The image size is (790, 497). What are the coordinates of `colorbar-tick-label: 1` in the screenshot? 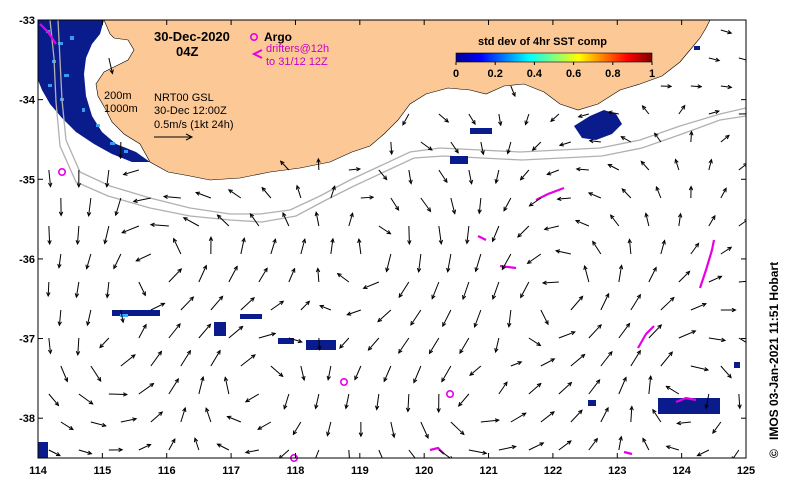 It's located at (652, 74).